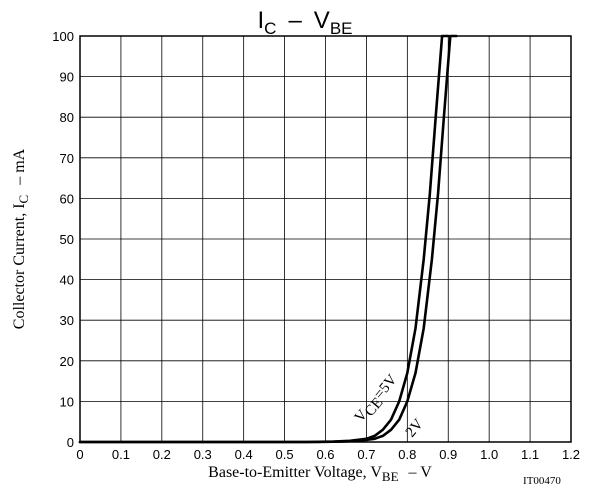 Image resolution: width=595 pixels, height=494 pixels. What do you see at coordinates (270, 28) in the screenshot?
I see `title-c-subscript: C` at bounding box center [270, 28].